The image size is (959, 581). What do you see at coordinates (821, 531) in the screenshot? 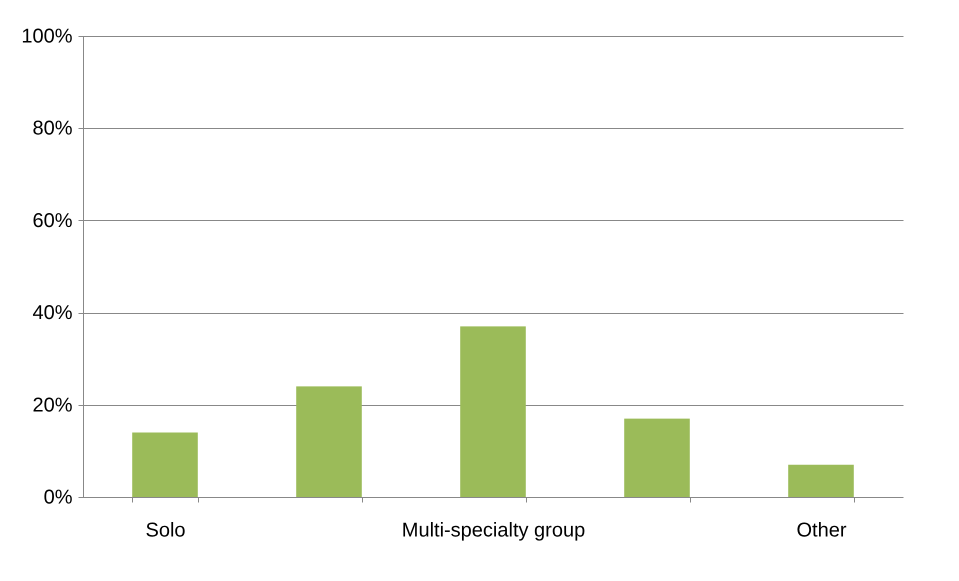
I see `x-tick-label: Other` at bounding box center [821, 531].